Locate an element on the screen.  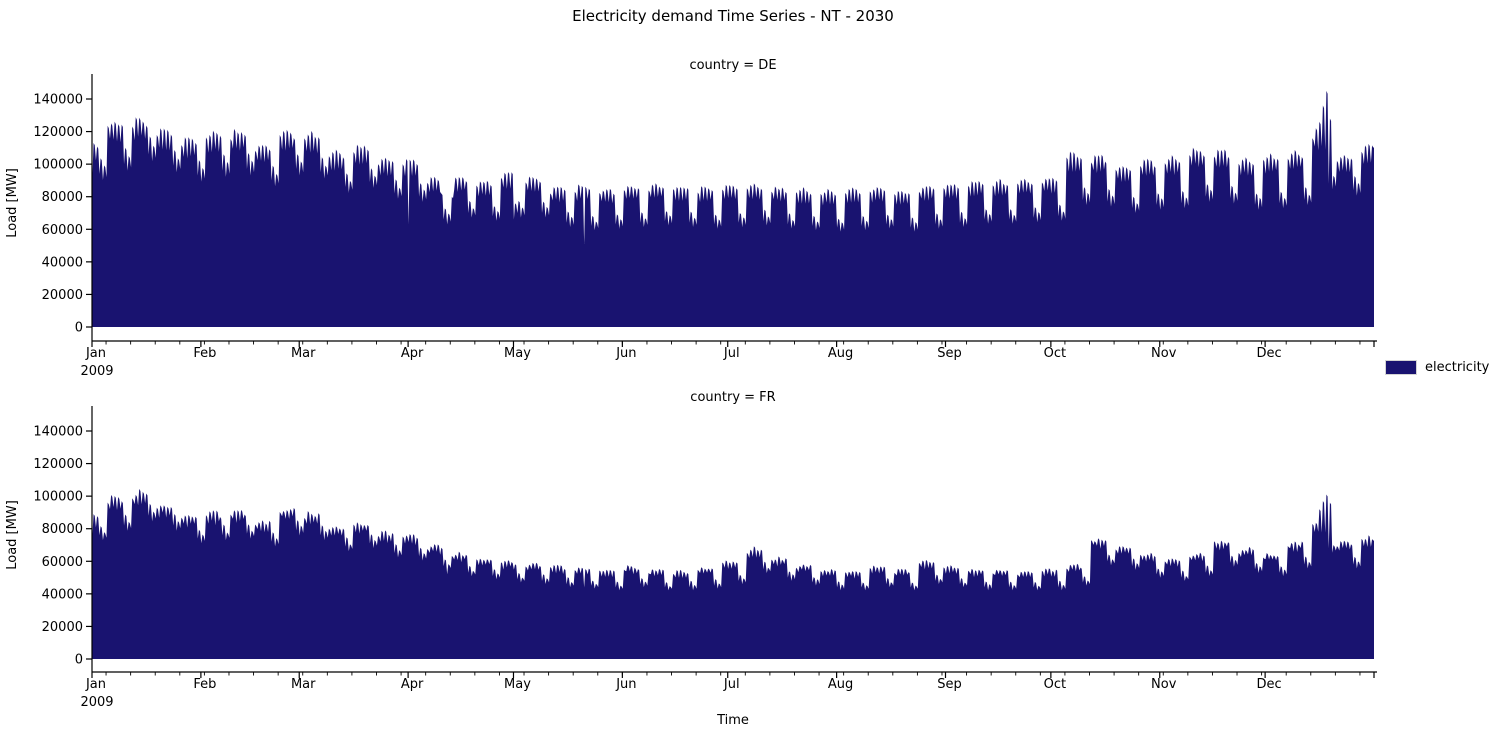
y-tick-label-de: 140000 is located at coordinates (58, 100).